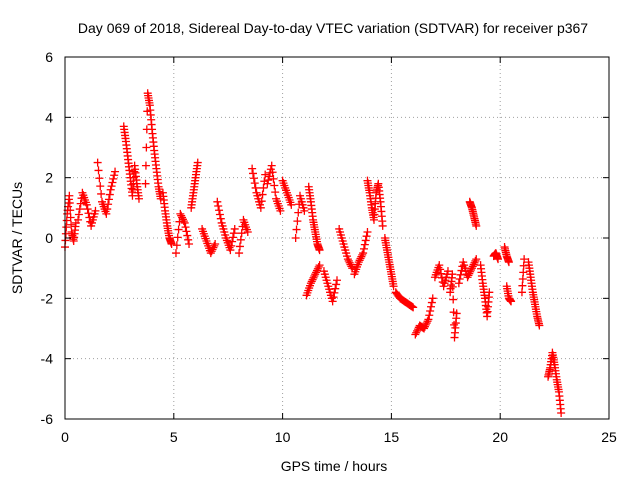 This screenshot has width=640, height=480. I want to click on y-axis-title: SDTVAR / TECUs, so click(17, 238).